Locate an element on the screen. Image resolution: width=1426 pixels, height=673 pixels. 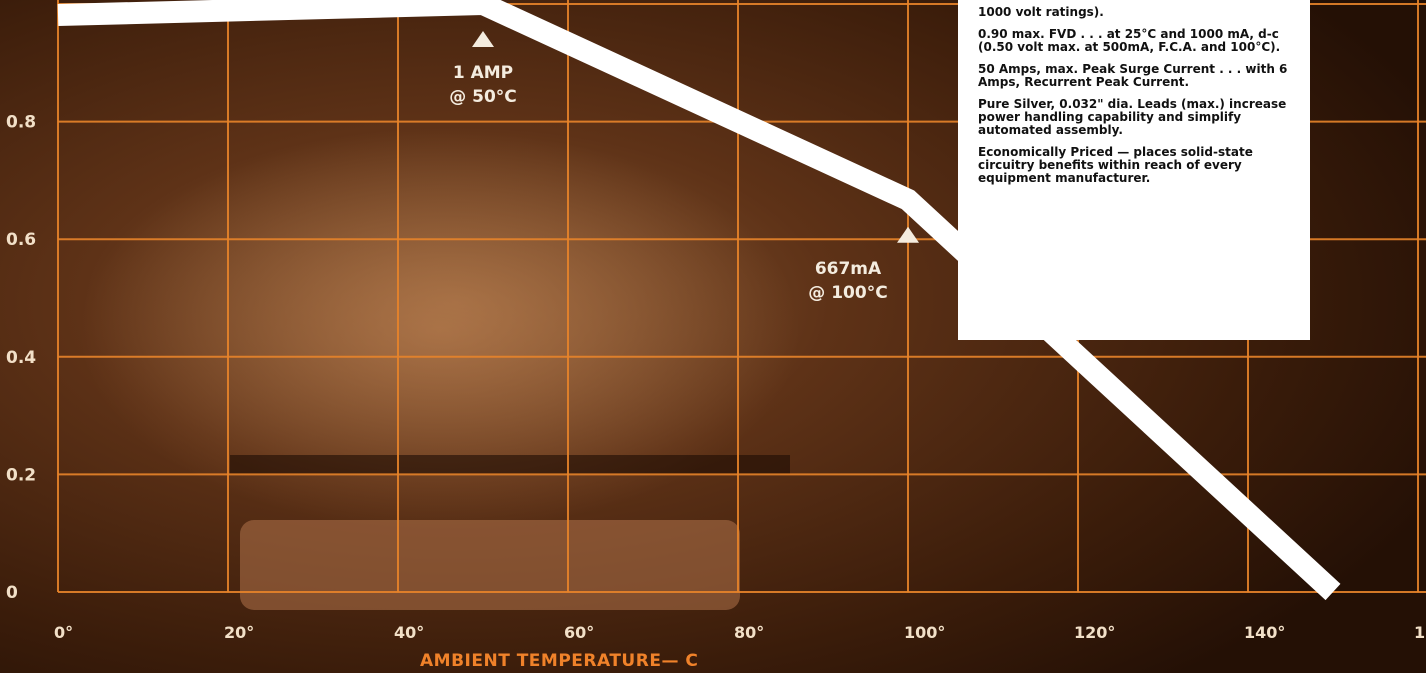
annotation-label: 667mA is located at coordinates (848, 269).